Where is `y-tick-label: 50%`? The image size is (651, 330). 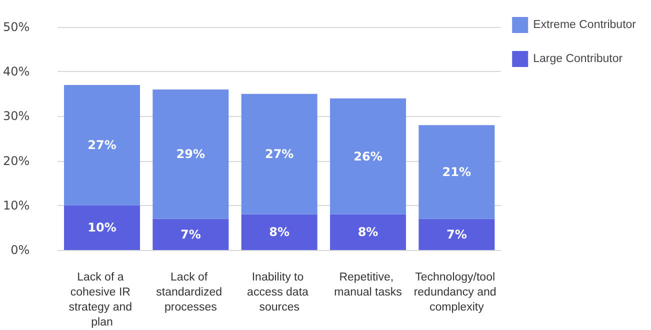
y-tick-label: 50% is located at coordinates (16, 27).